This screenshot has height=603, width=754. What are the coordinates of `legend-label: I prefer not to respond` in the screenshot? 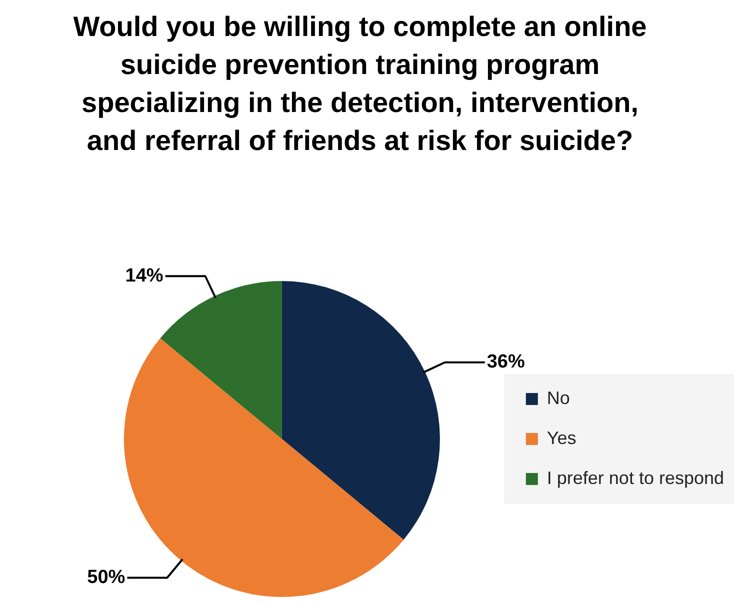 It's located at (635, 478).